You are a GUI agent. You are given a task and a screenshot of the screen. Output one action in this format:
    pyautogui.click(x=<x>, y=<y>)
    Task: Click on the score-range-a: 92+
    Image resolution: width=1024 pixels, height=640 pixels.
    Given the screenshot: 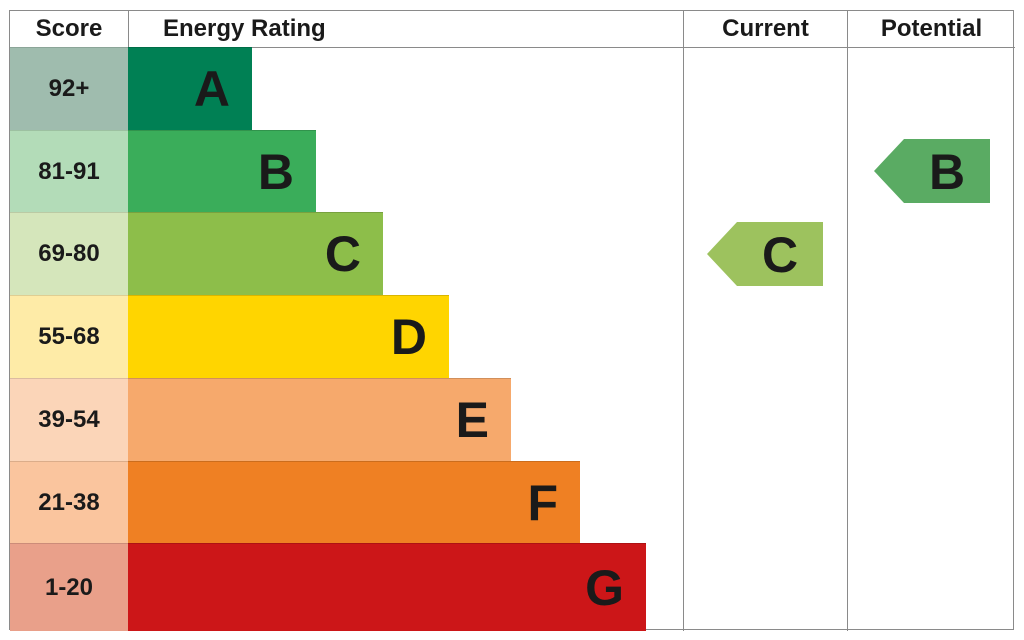 What is the action you would take?
    pyautogui.click(x=69, y=88)
    